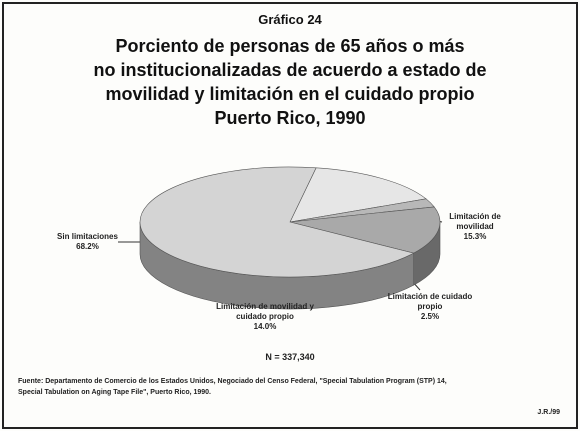  I want to click on category-label: Limitación de movilidad, so click(475, 221).